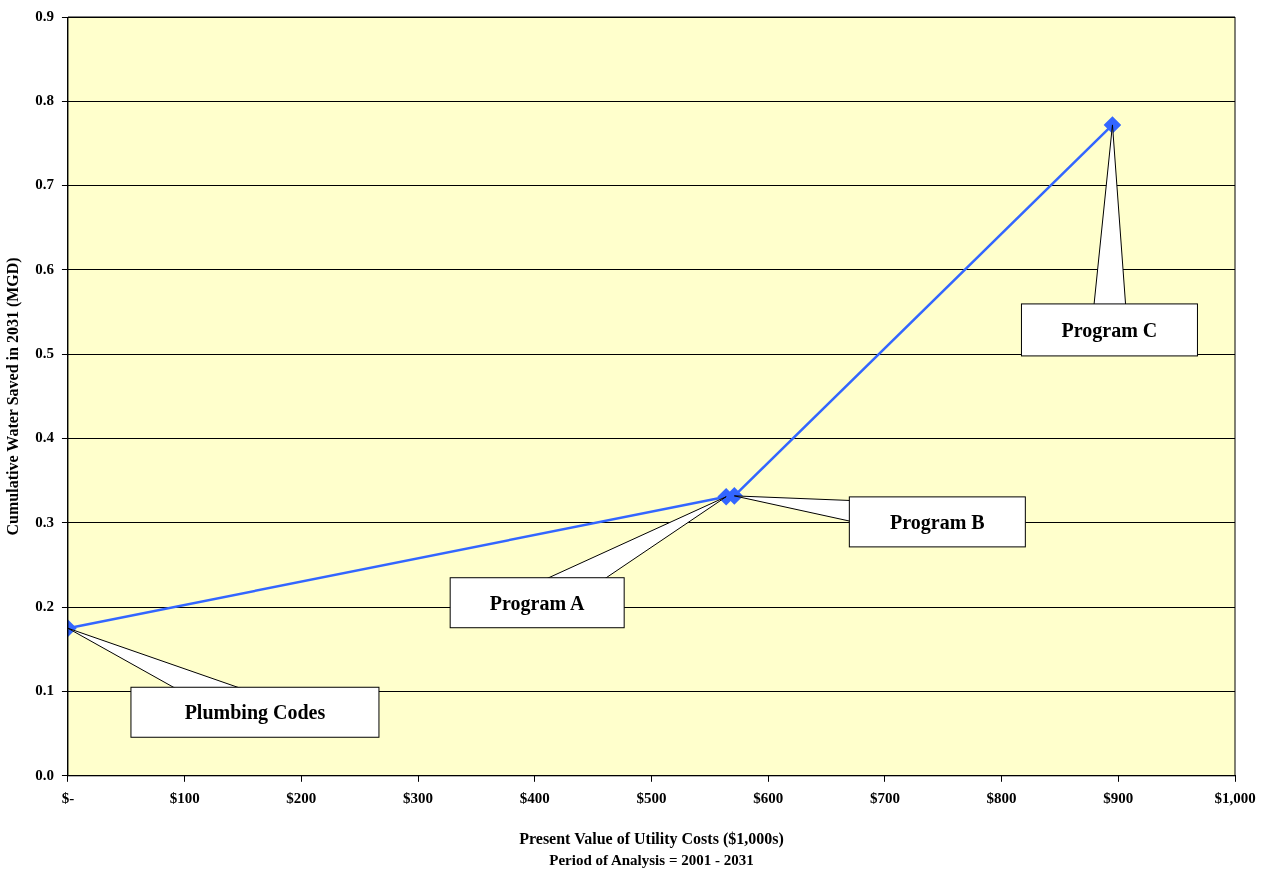  What do you see at coordinates (44, 521) in the screenshot?
I see `y-tick-label: 0.3` at bounding box center [44, 521].